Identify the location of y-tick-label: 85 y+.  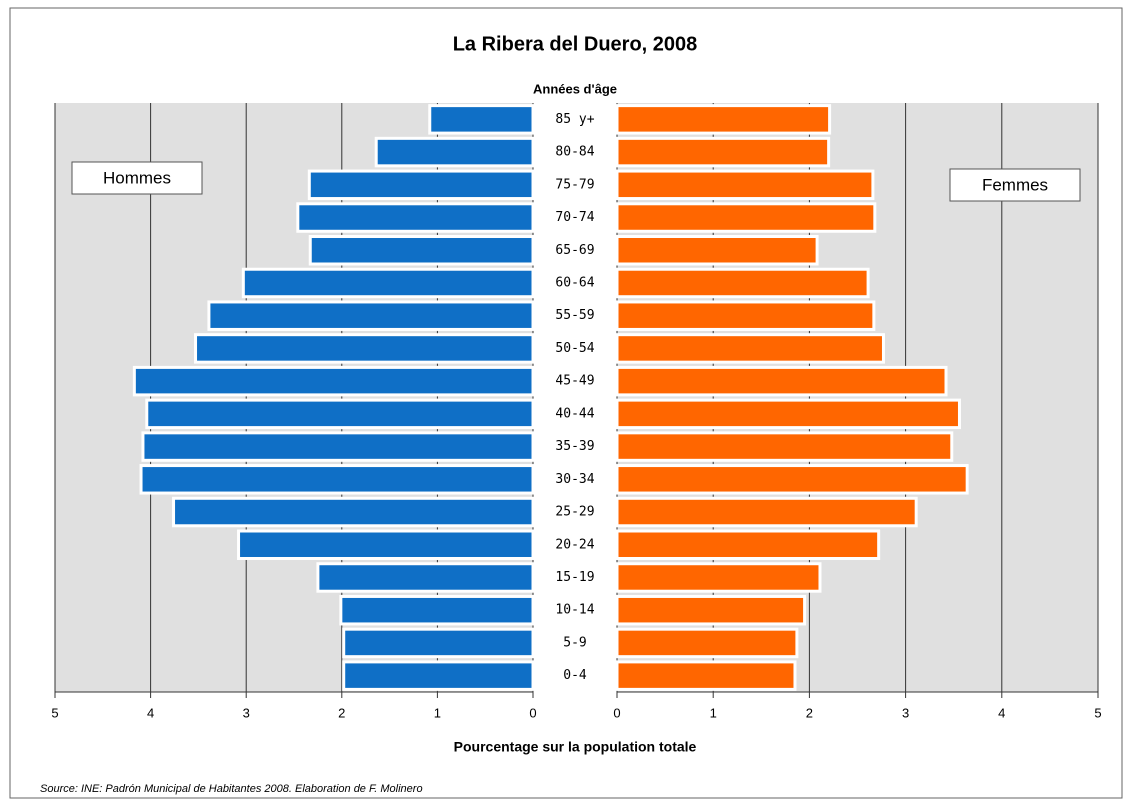
(574, 119).